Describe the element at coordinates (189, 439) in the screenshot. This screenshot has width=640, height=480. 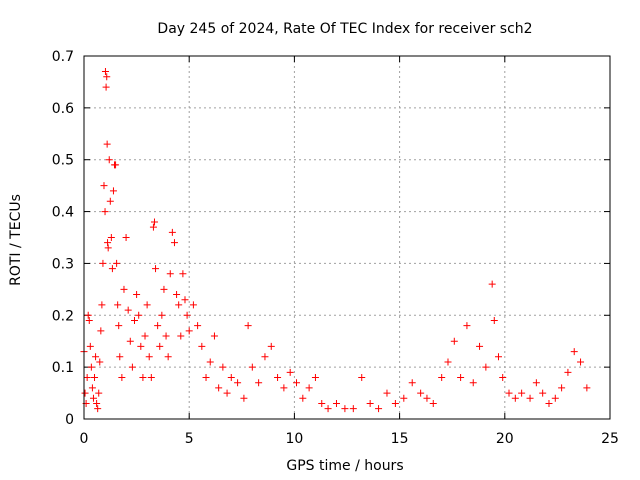
I see `x-tick-label: 5` at that location.